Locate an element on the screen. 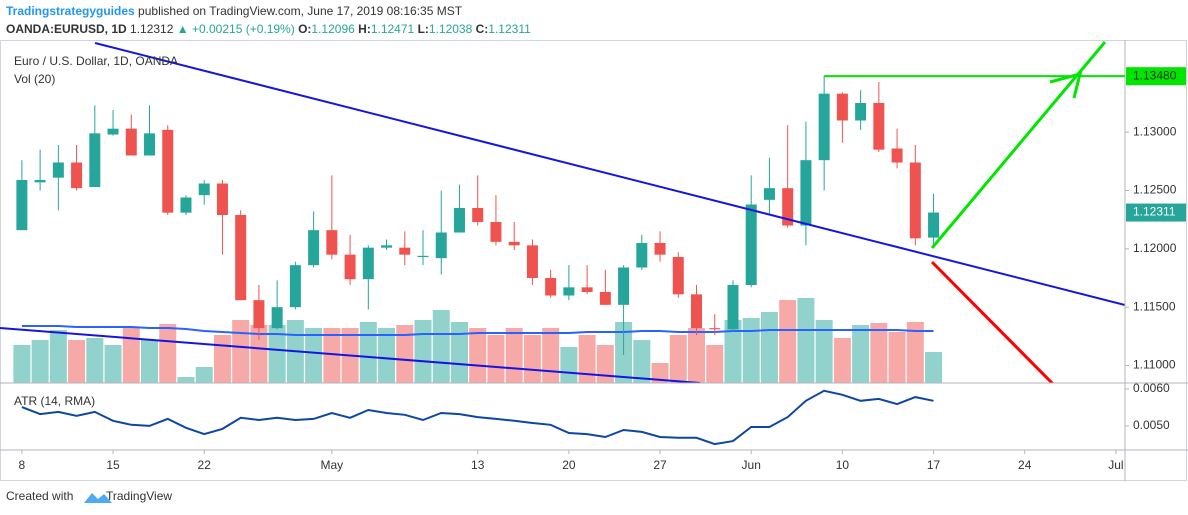 The image size is (1188, 515). y-tick-label: 1.11000 is located at coordinates (1154, 365).